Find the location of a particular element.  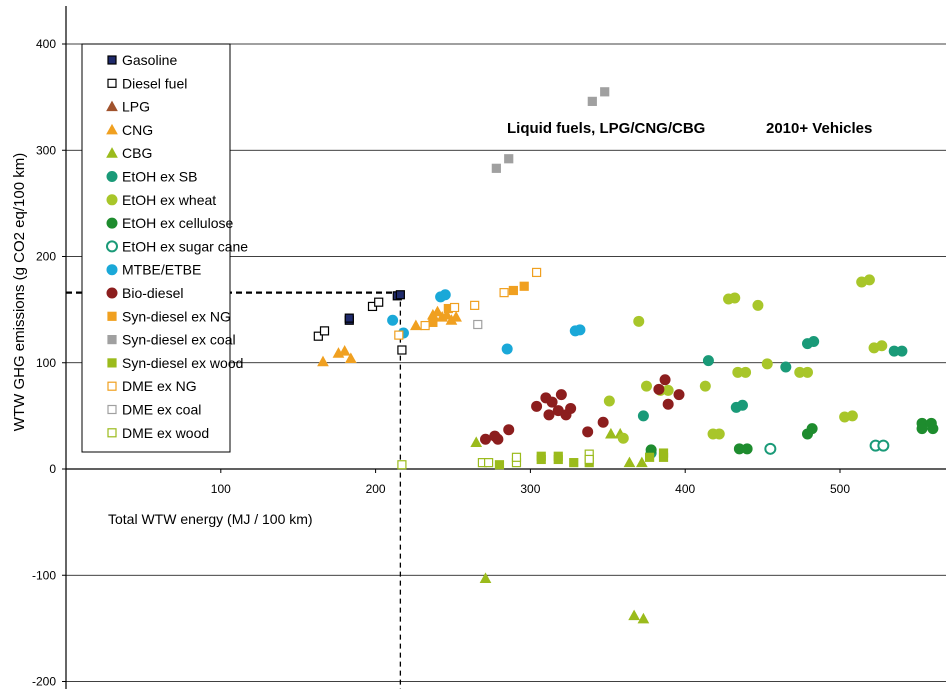

legend-marker-etoh-ex-sugar-cane is located at coordinates (112, 246).